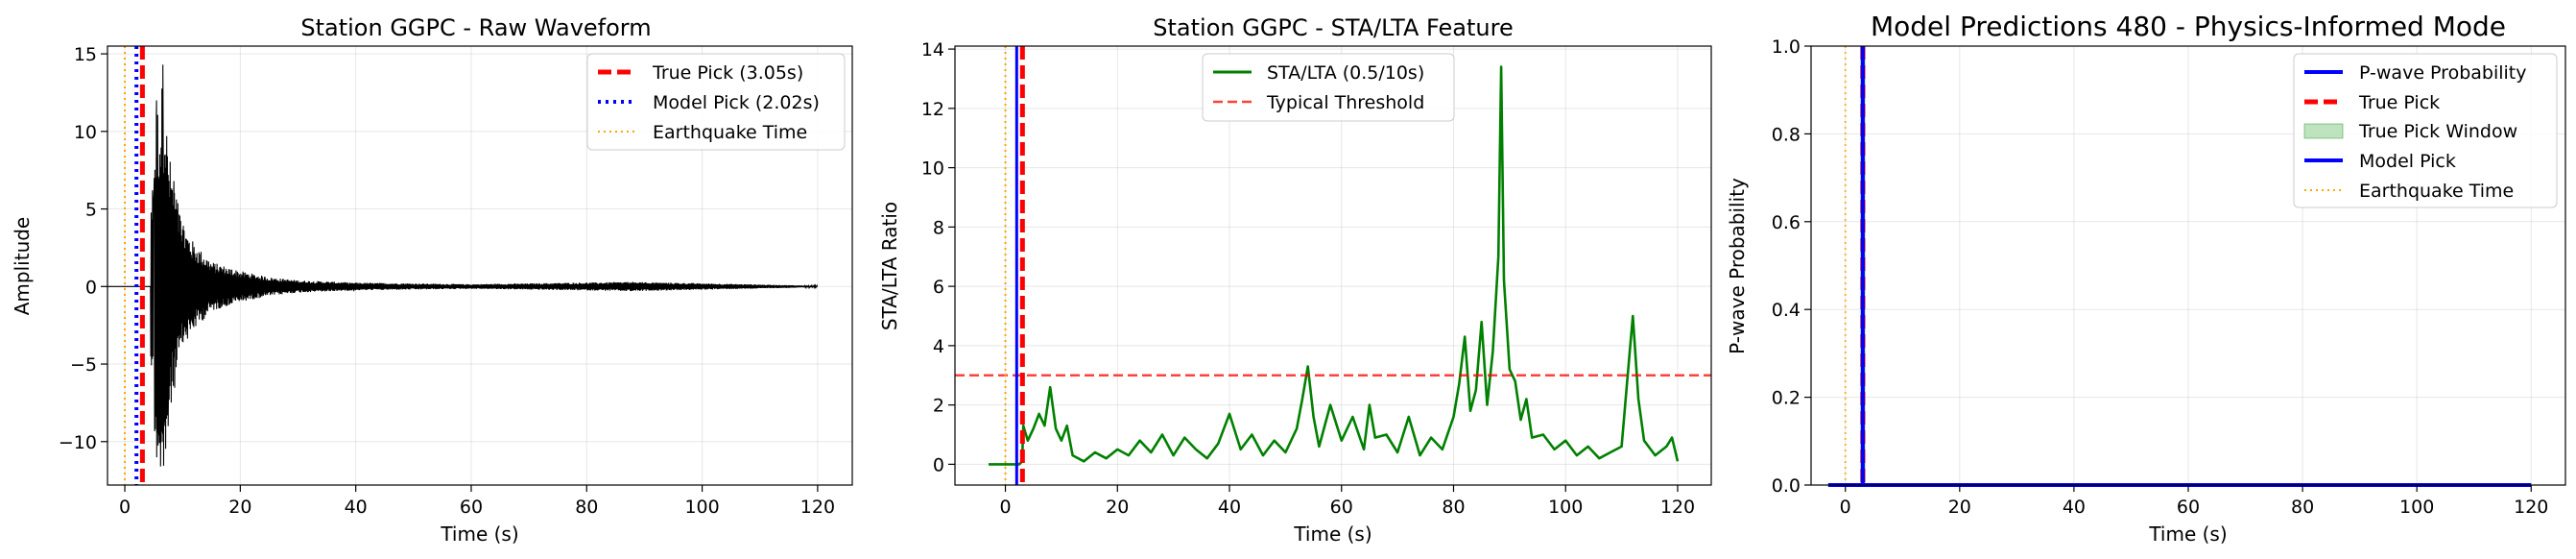  I want to click on legend-swatch-true-pick-window, so click(2323, 131).